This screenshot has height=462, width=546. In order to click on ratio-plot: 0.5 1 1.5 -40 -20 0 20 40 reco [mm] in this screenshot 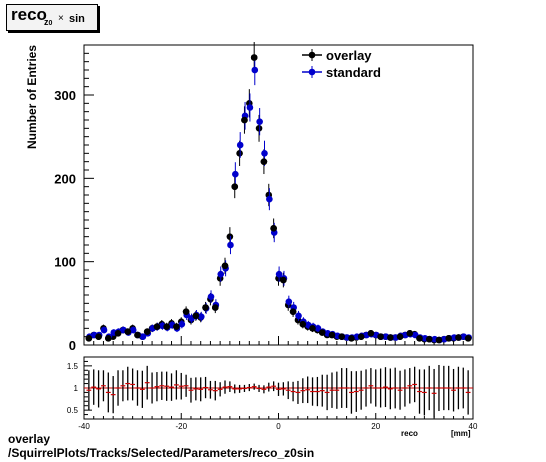, I will do `click(272, 397)`.